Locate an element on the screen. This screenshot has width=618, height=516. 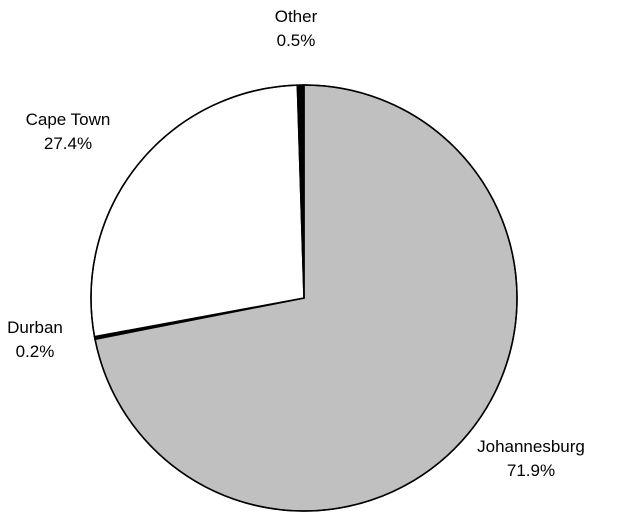
slice-value-label-cape-town: 27.4% is located at coordinates (68, 143).